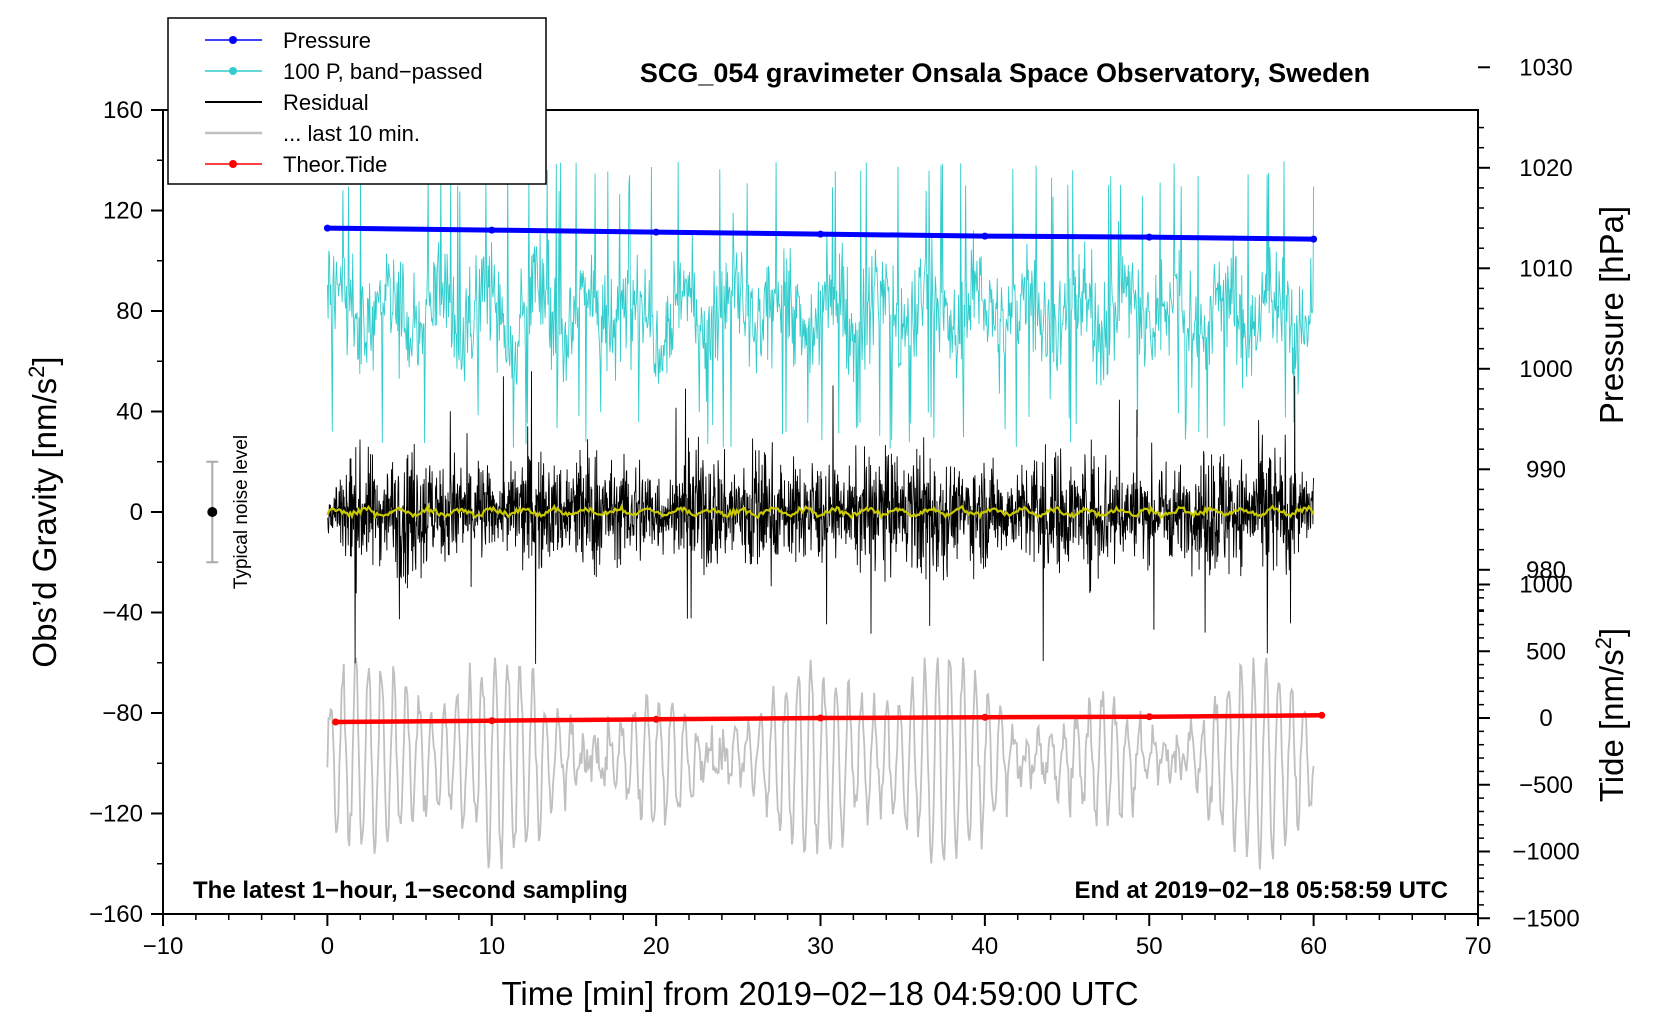 This screenshot has height=1020, width=1660. I want to click on legend-entry-last10: ... last 10 min., so click(312, 133).